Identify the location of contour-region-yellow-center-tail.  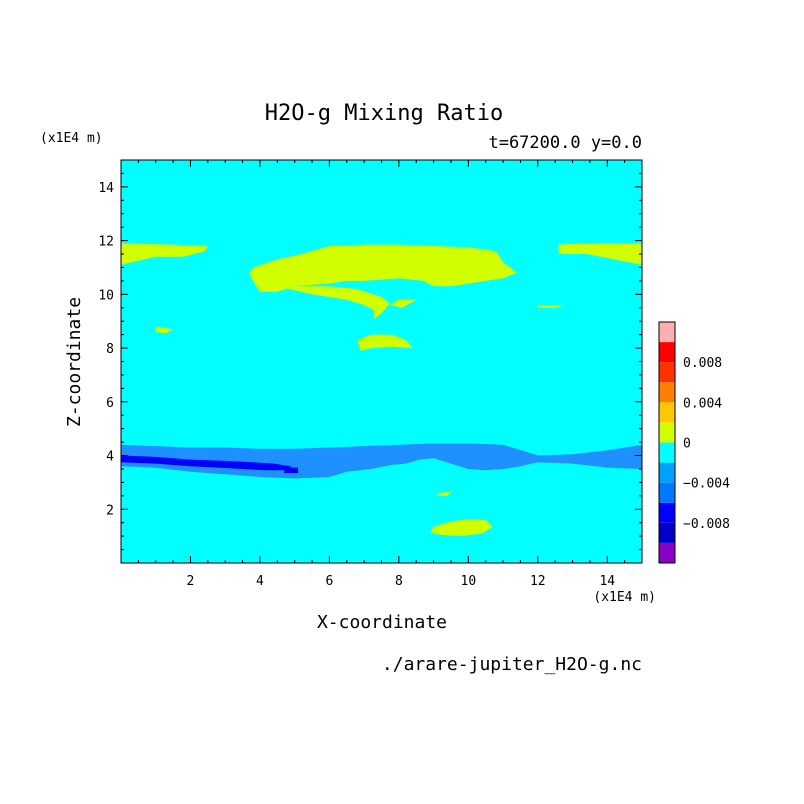
(347, 303).